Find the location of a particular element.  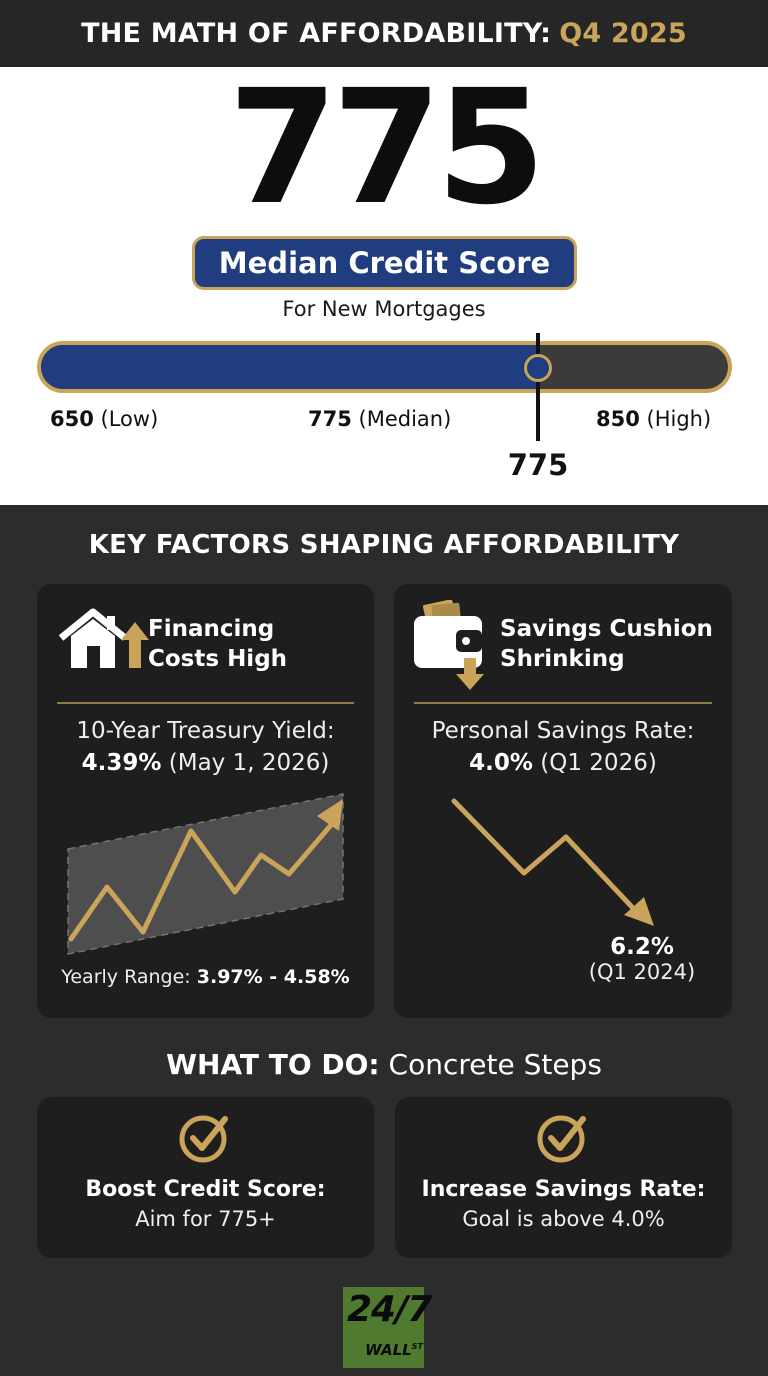

savings-divider is located at coordinates (563, 703).